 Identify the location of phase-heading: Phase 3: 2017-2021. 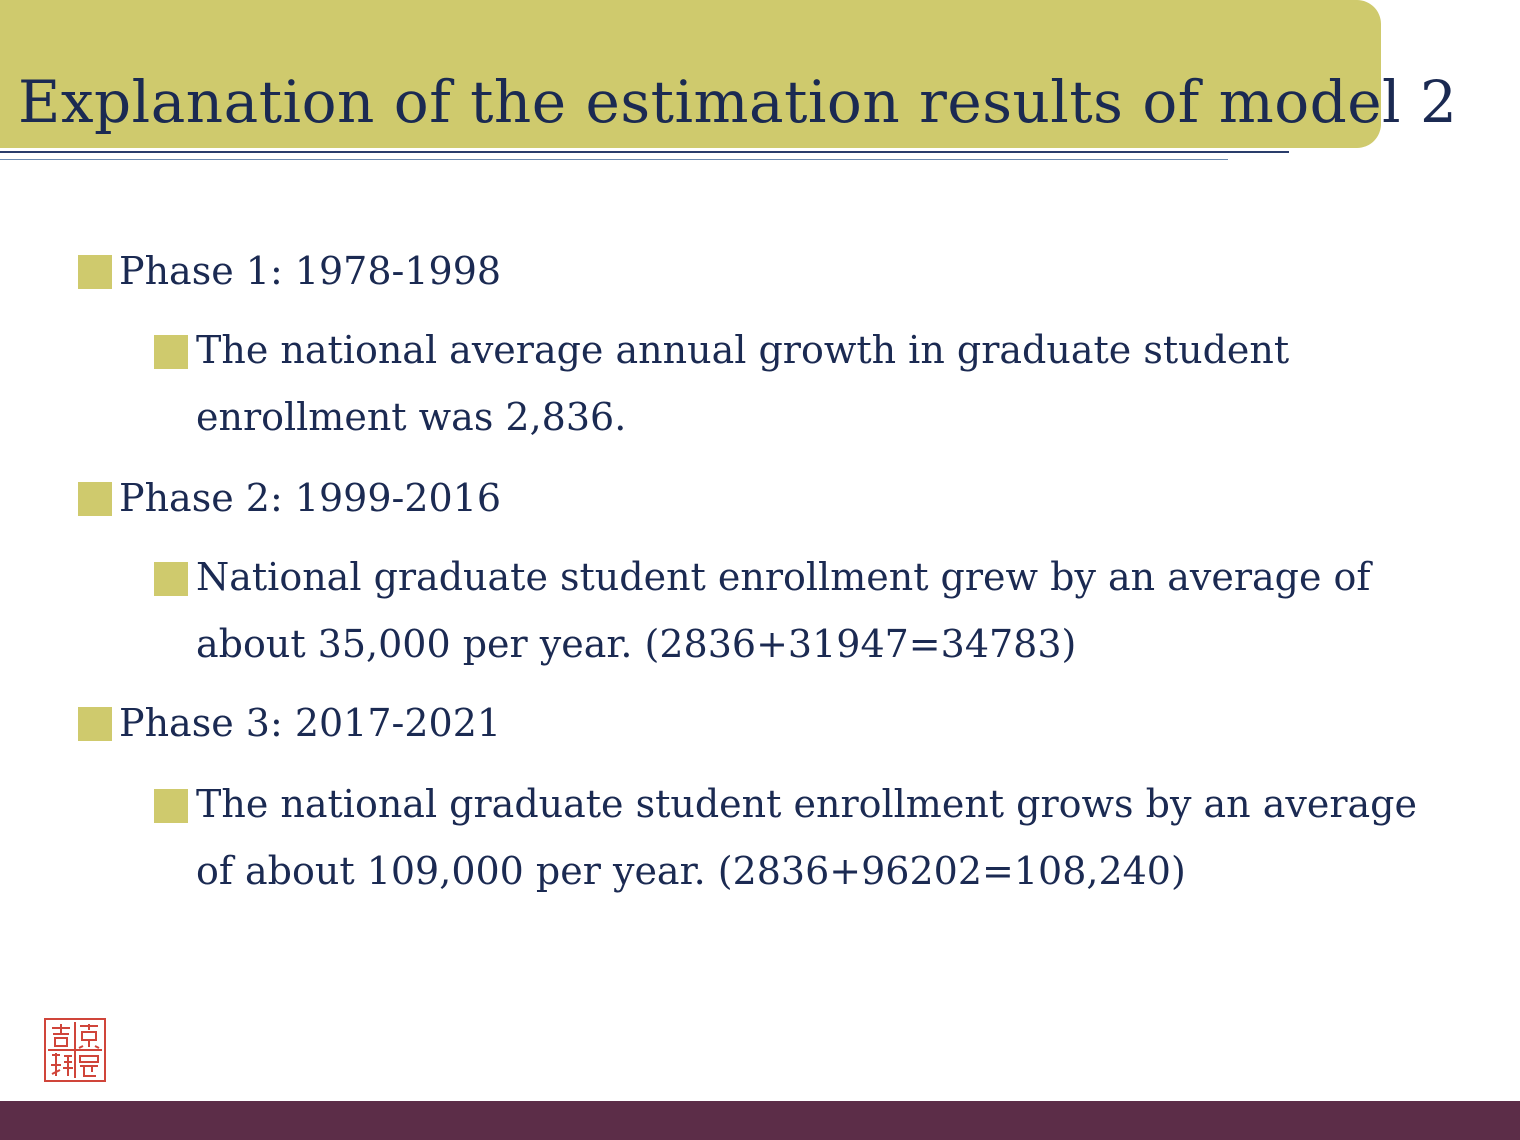
(310, 723).